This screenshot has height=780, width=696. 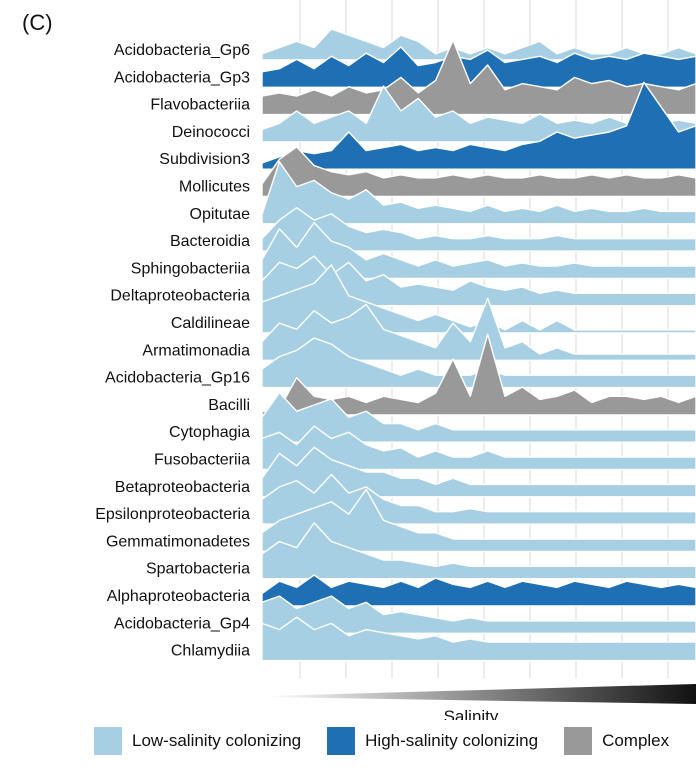 I want to click on taxon-label: Caldilineae, so click(x=210, y=323).